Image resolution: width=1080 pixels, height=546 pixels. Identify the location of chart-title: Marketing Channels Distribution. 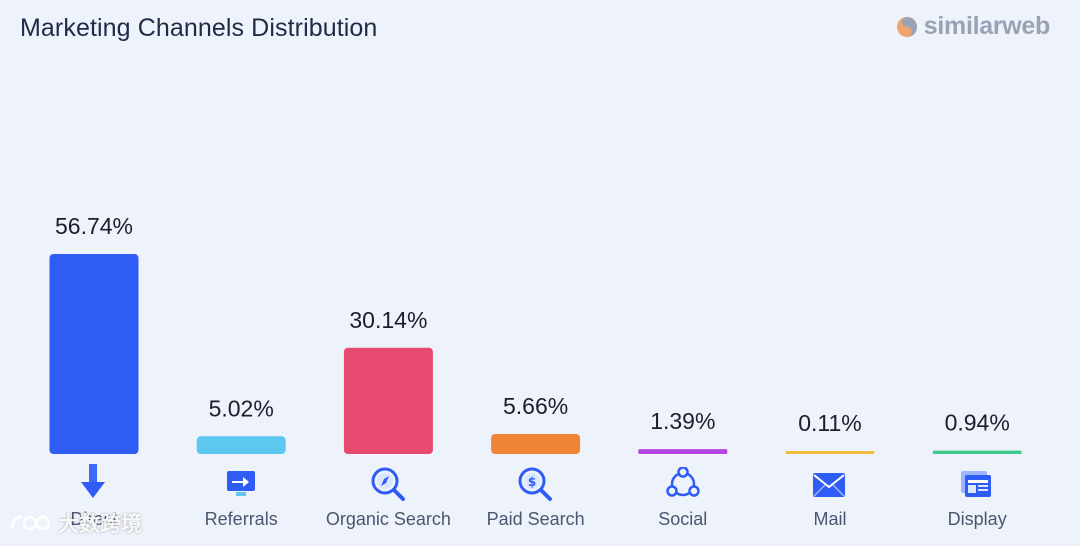
(199, 28).